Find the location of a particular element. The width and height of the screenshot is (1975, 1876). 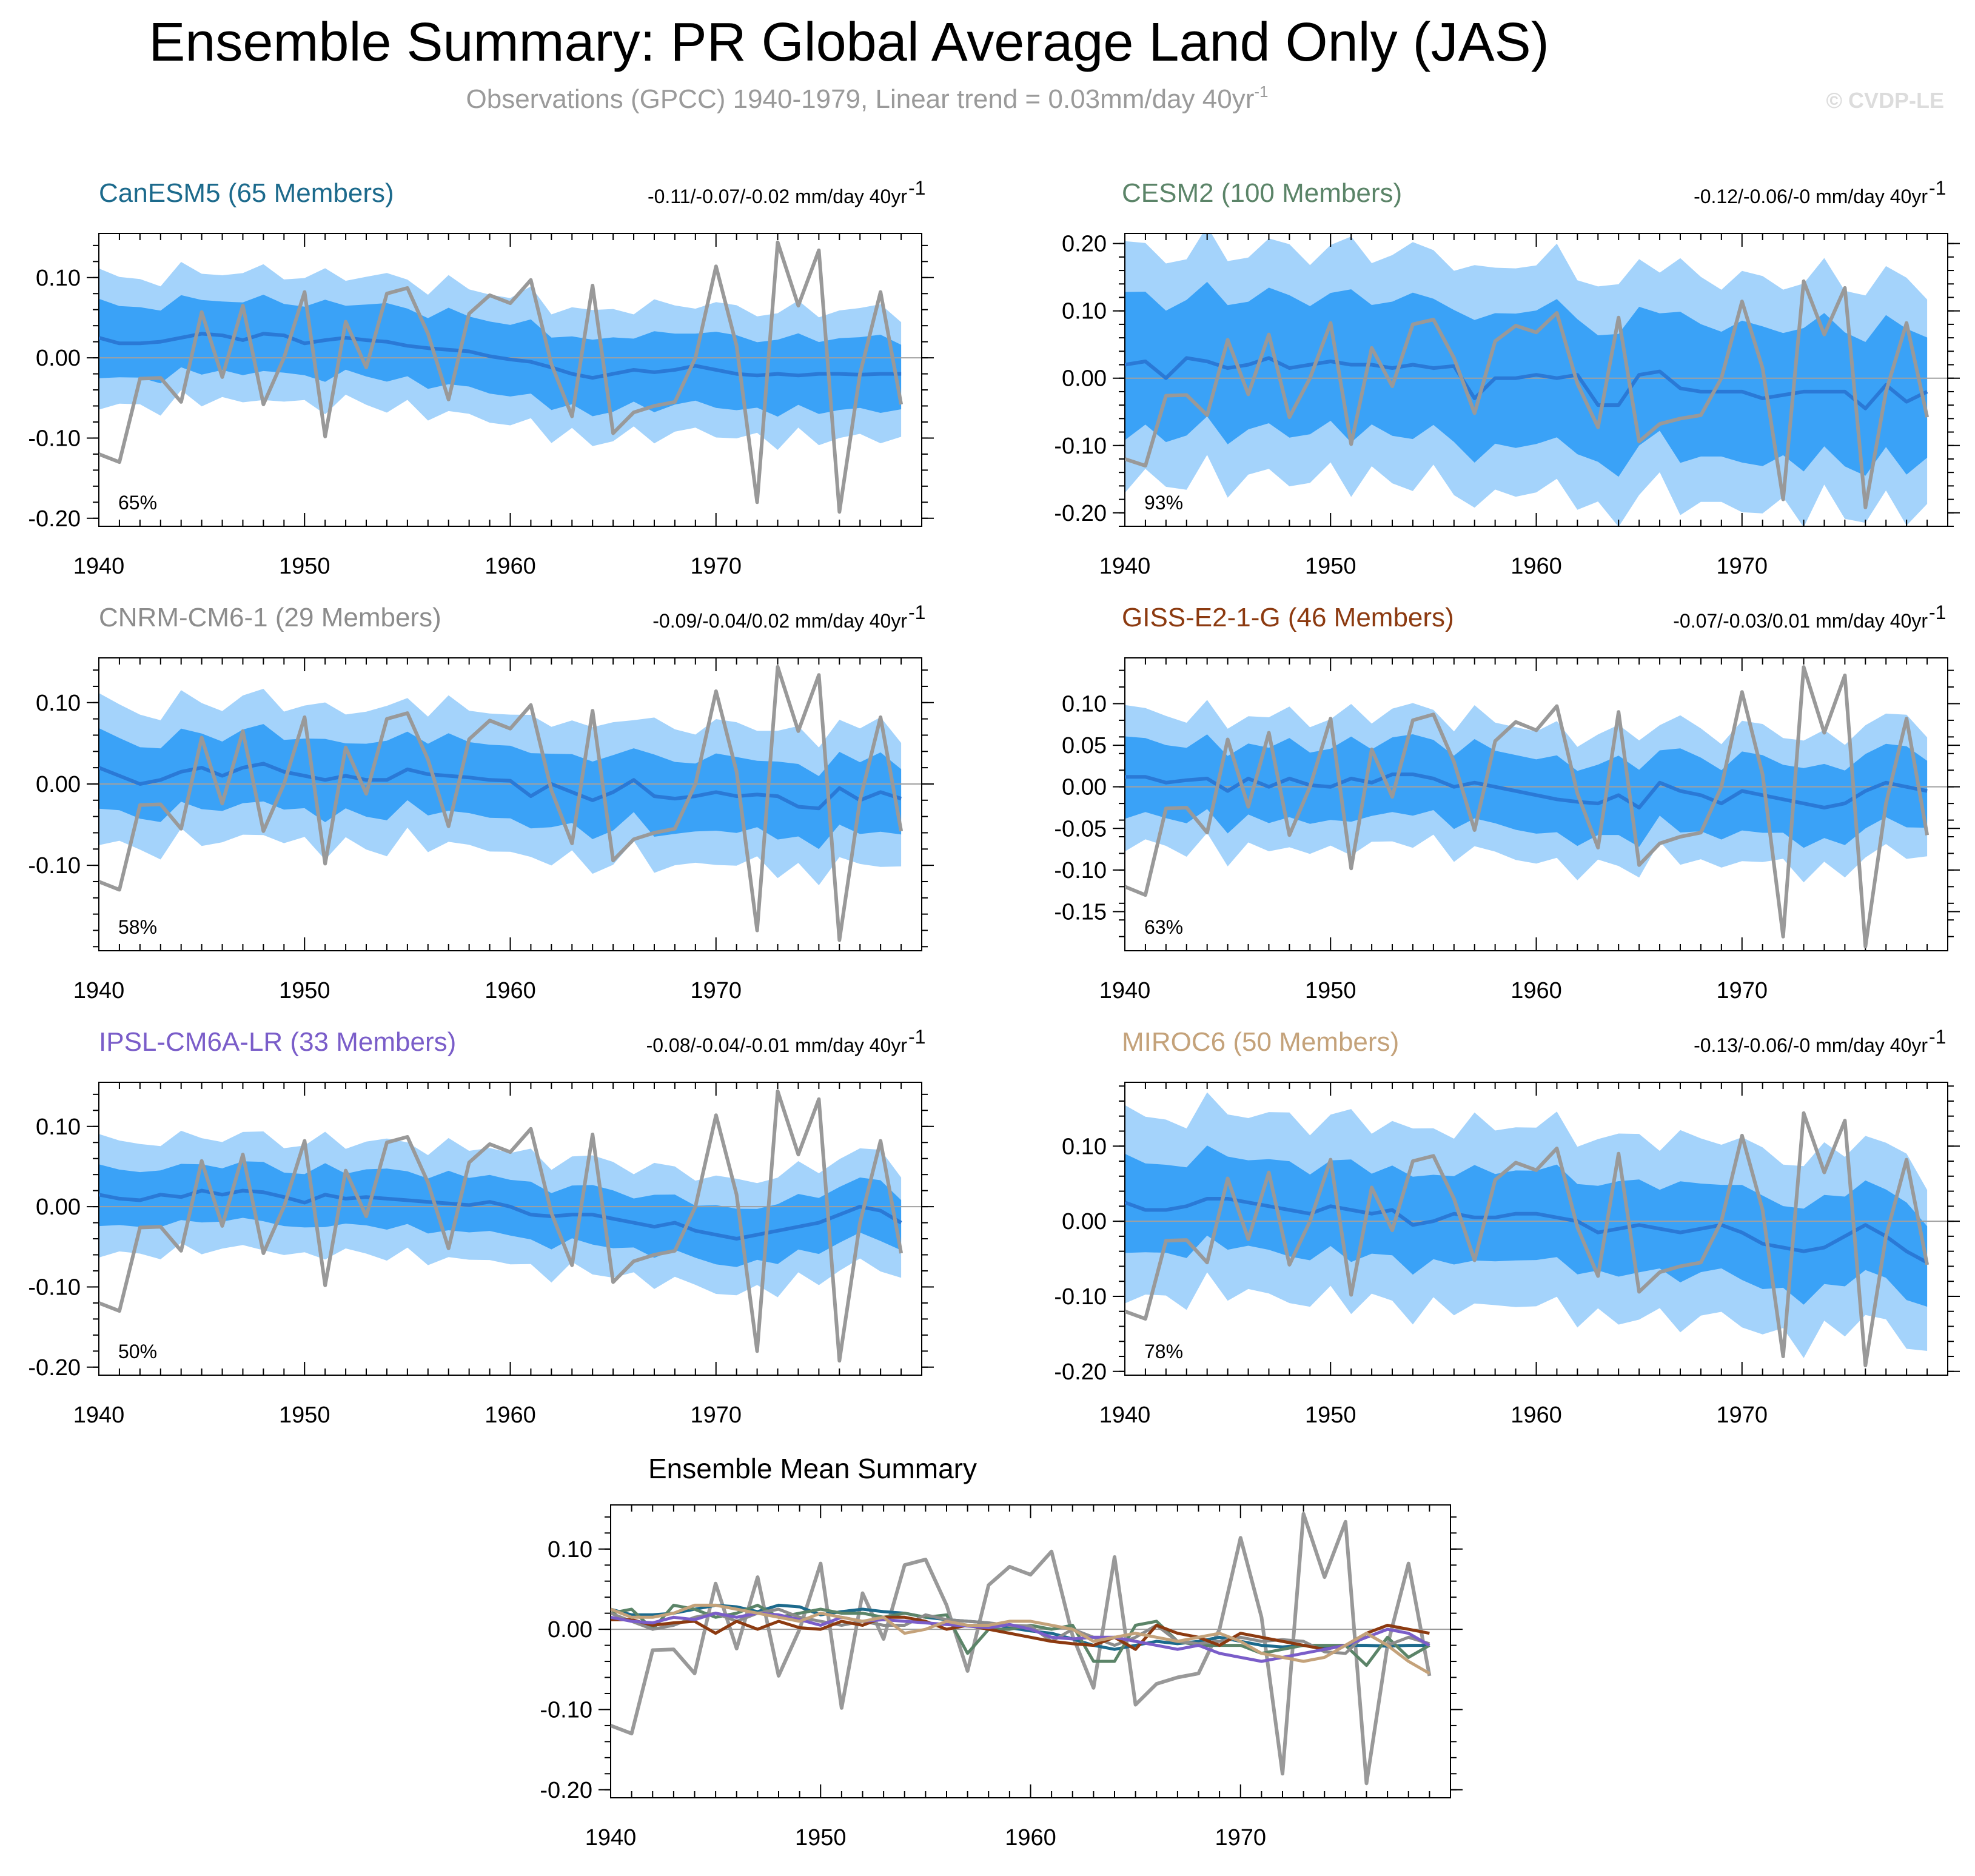

panel-cesm2-members-close: ) is located at coordinates (1398, 193).